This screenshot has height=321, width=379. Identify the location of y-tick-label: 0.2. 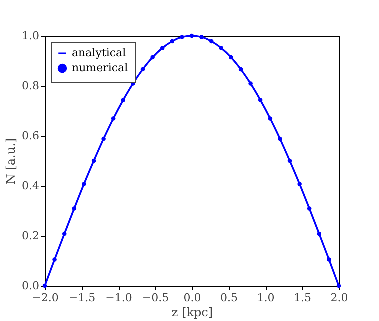
(31, 236).